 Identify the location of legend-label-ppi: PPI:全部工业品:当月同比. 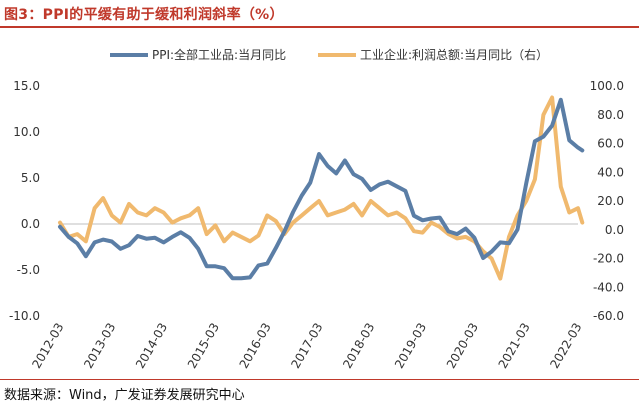
(219, 54).